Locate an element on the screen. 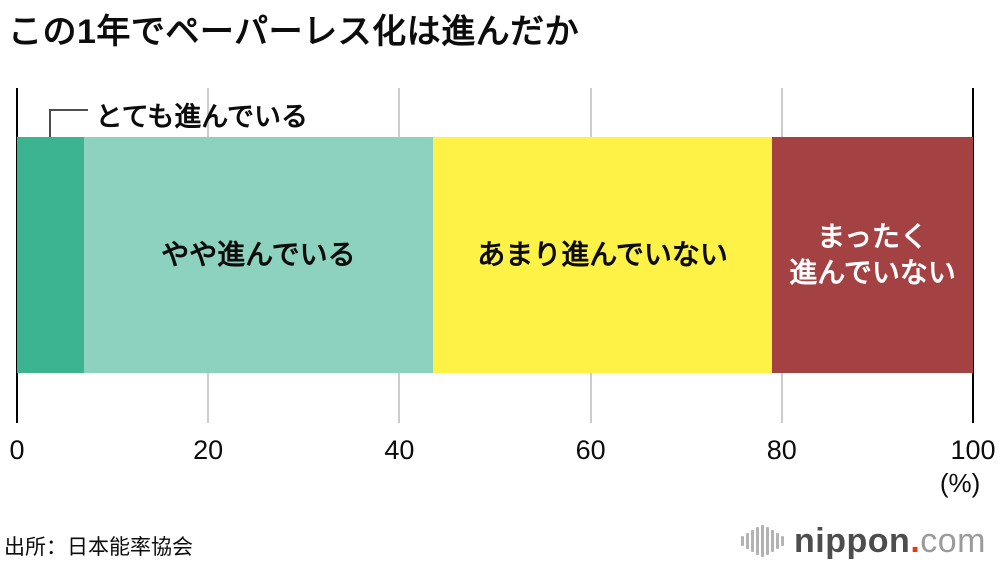 Image resolution: width=1000 pixels, height=570 pixels. bar-segment-4: まったく 進んでいない is located at coordinates (872, 255).